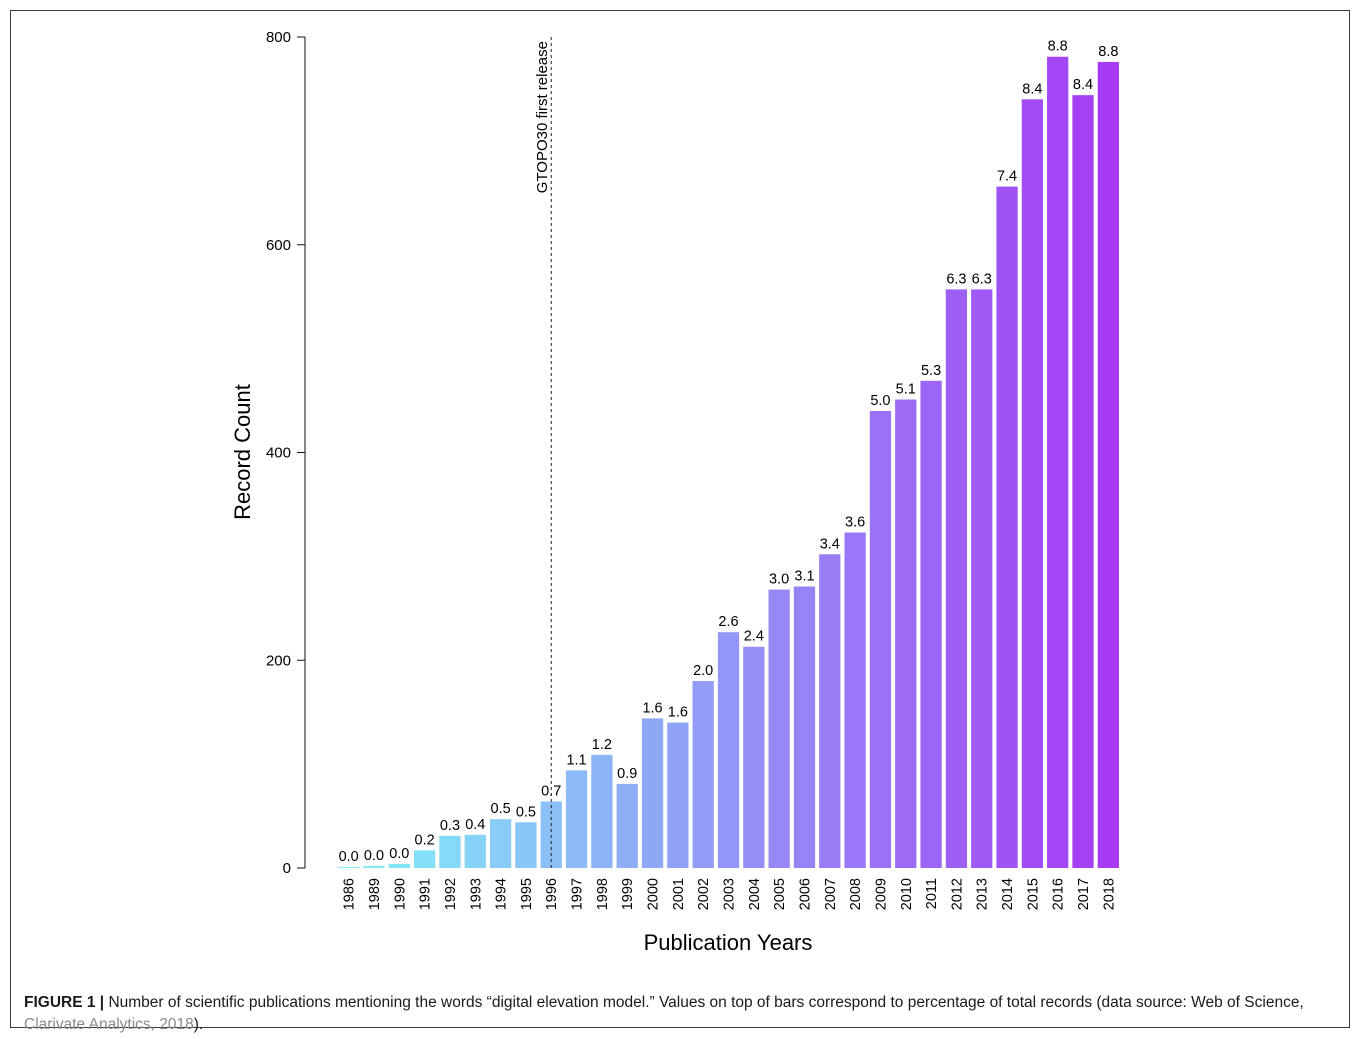  I want to click on caption-end: )., so click(198, 1024).